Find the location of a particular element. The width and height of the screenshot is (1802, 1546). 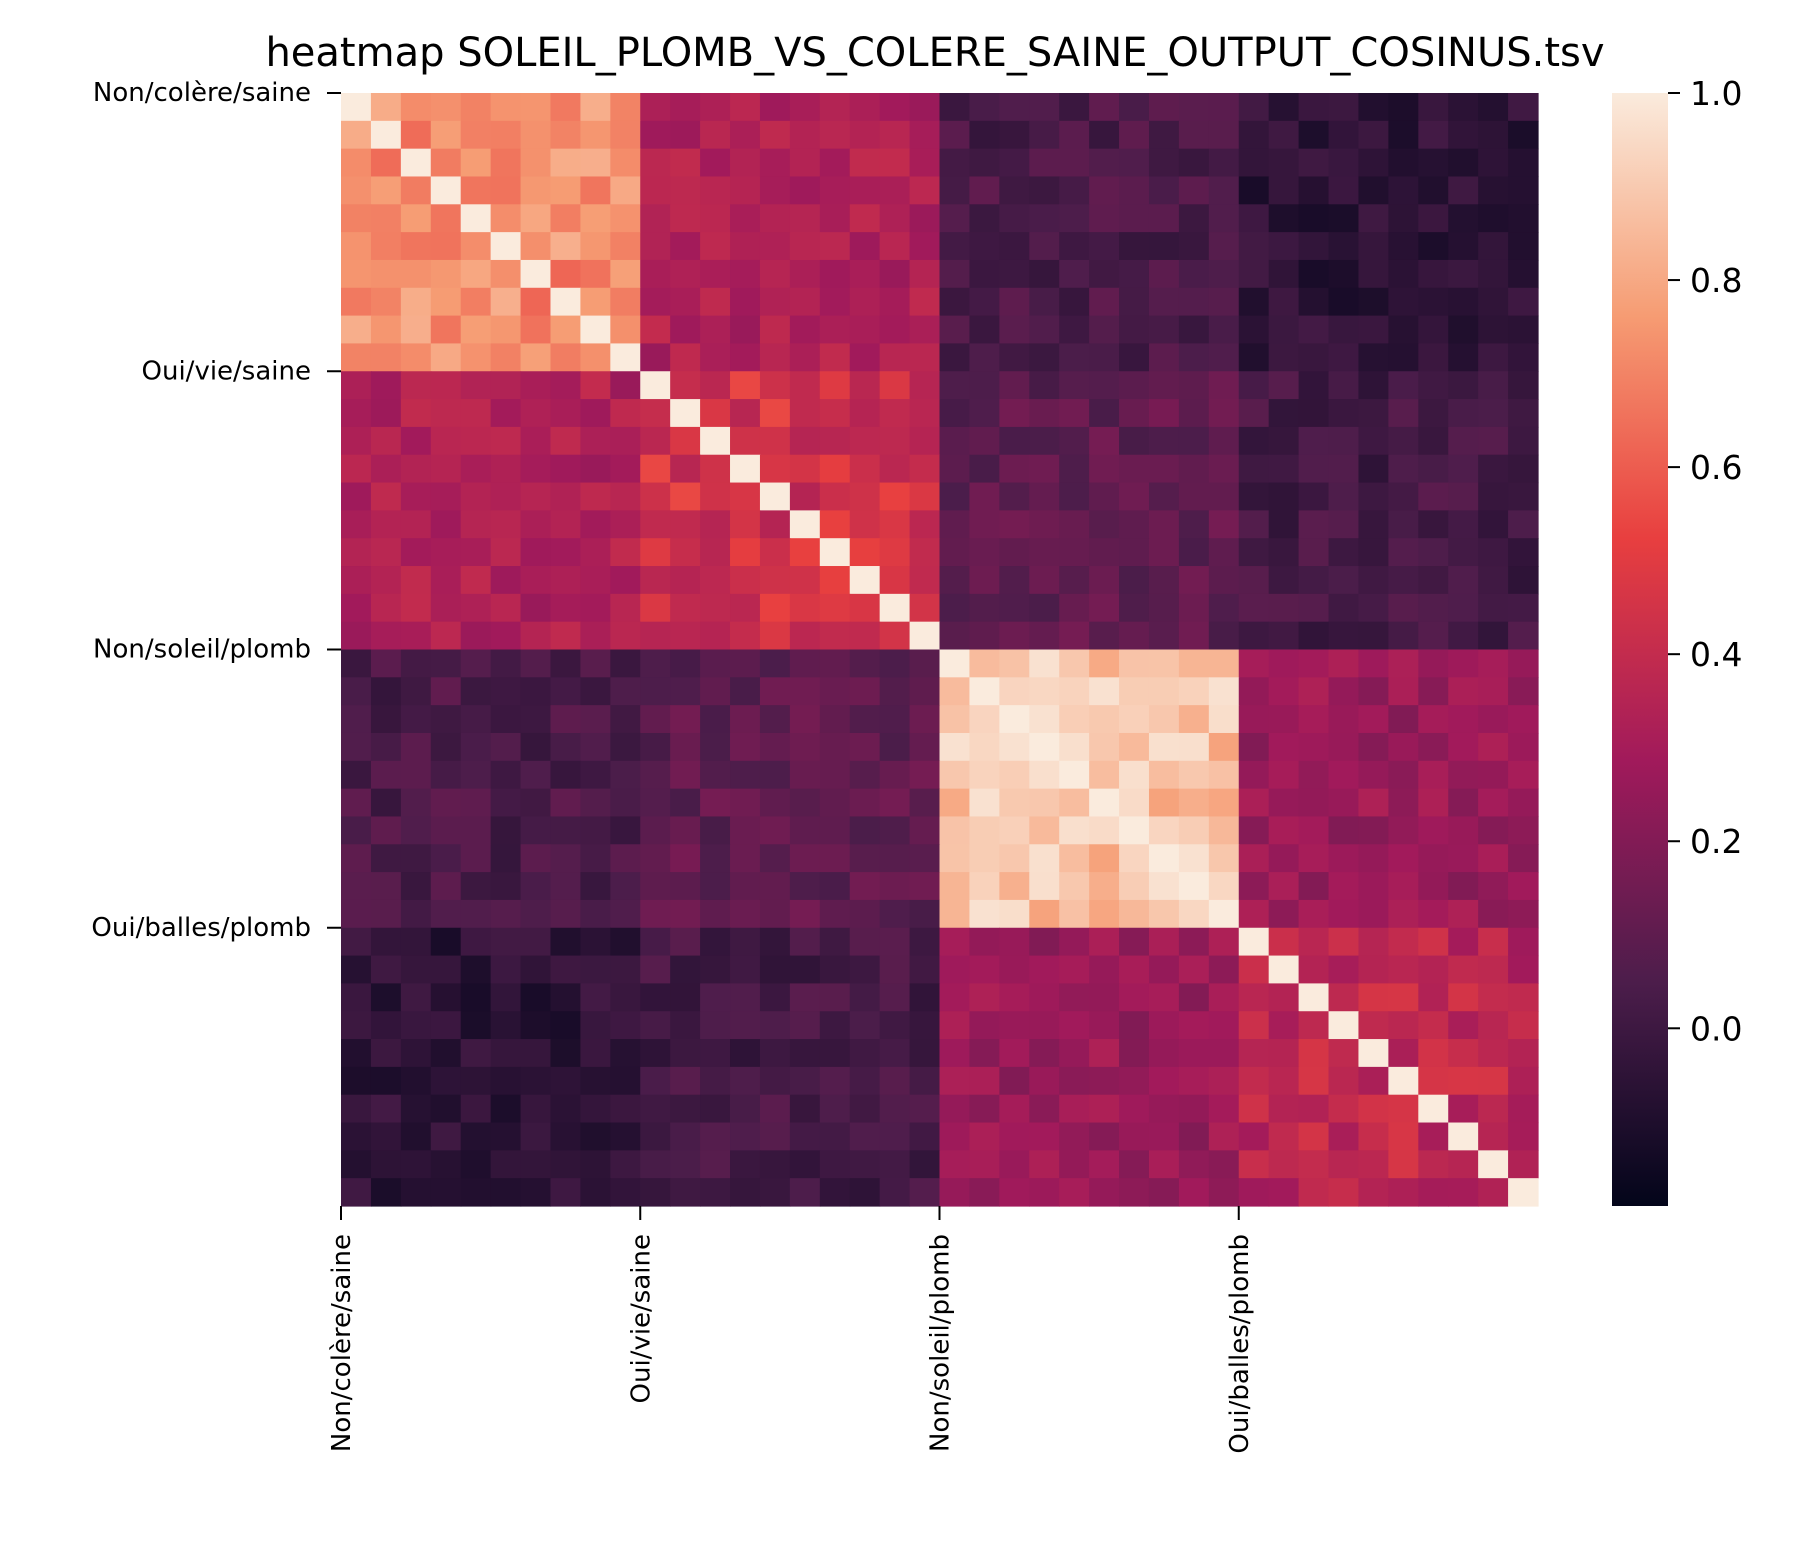

colorbar-tick-label: 0.8 is located at coordinates (1716, 280).